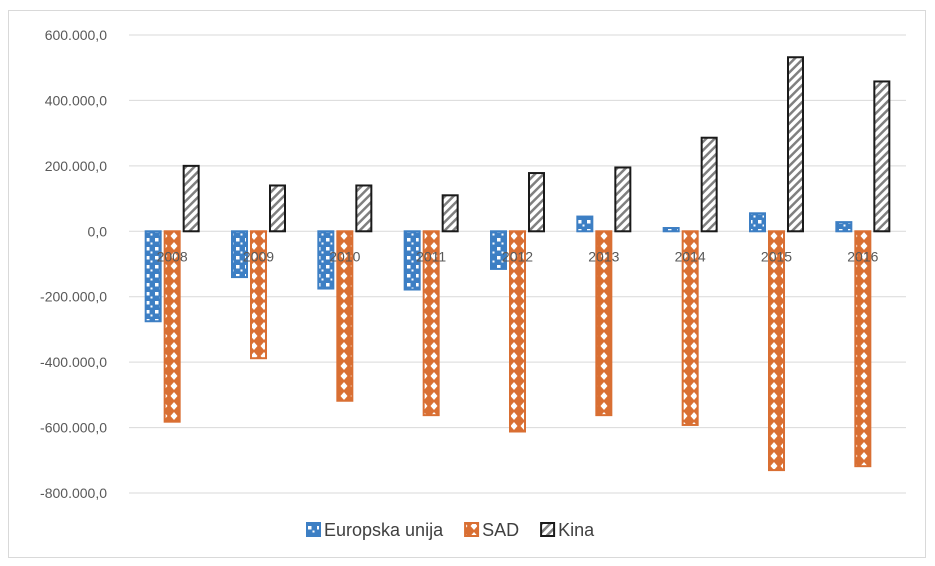 The width and height of the screenshot is (935, 566). I want to click on bar-sad-2009, so click(258, 295).